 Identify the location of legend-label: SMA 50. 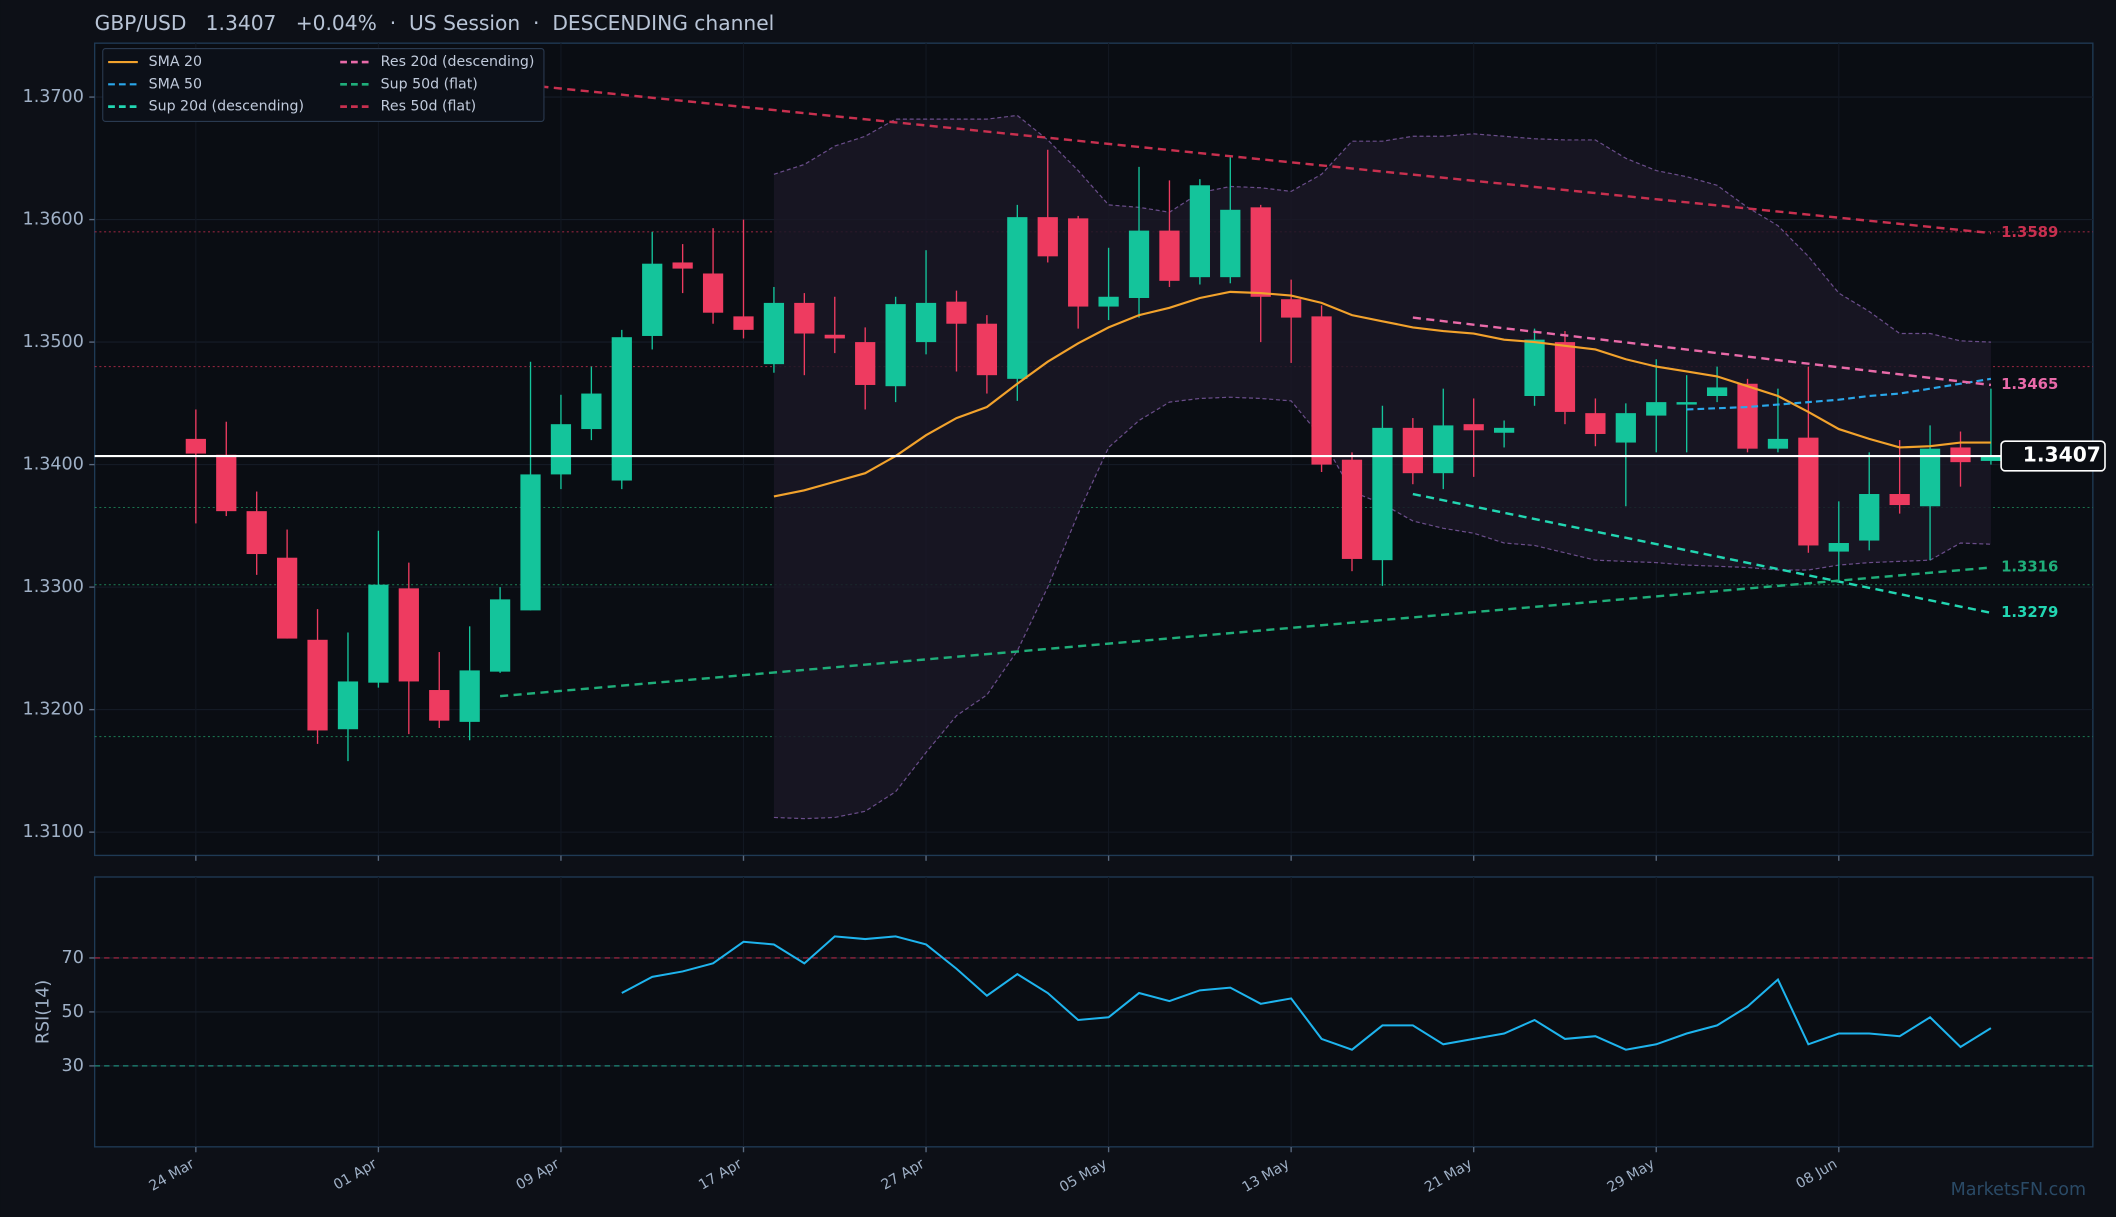
(175, 84).